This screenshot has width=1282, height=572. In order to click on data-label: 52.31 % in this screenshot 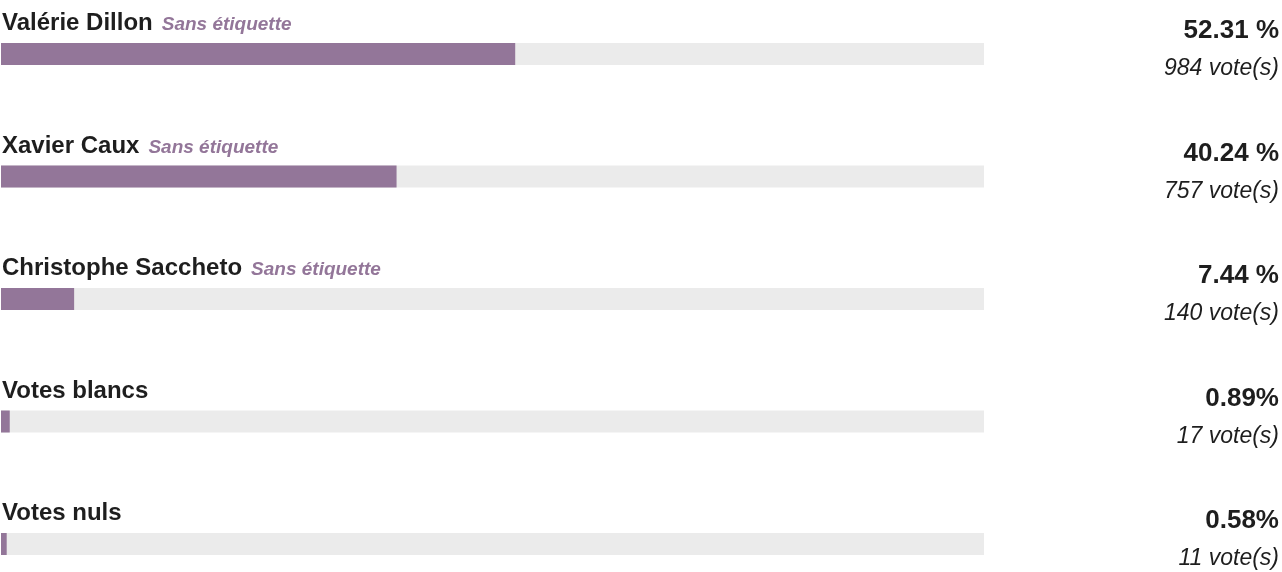, I will do `click(1231, 29)`.